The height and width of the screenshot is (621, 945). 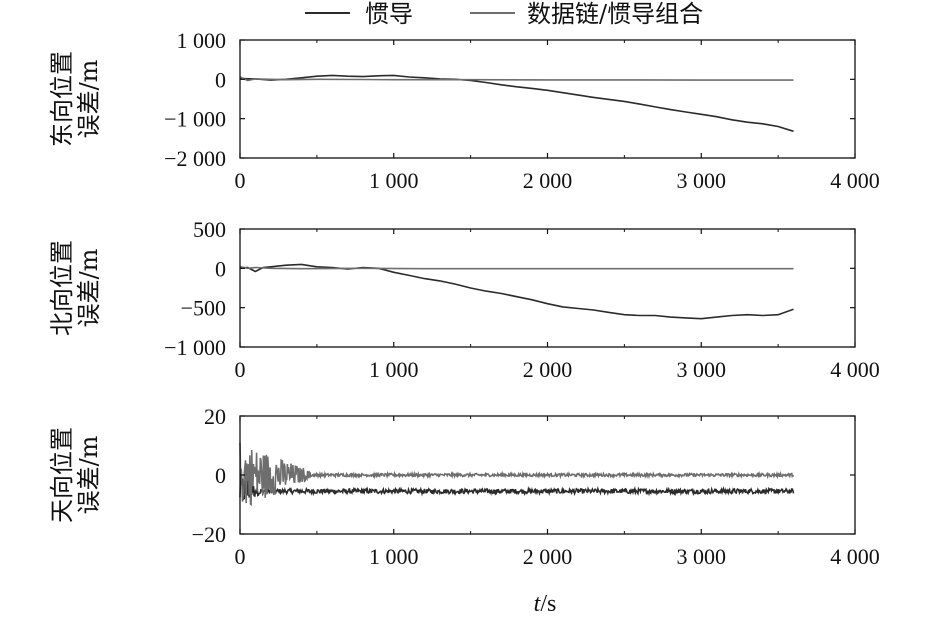 What do you see at coordinates (62, 288) in the screenshot?
I see `y-axis-title-line: 北向位置` at bounding box center [62, 288].